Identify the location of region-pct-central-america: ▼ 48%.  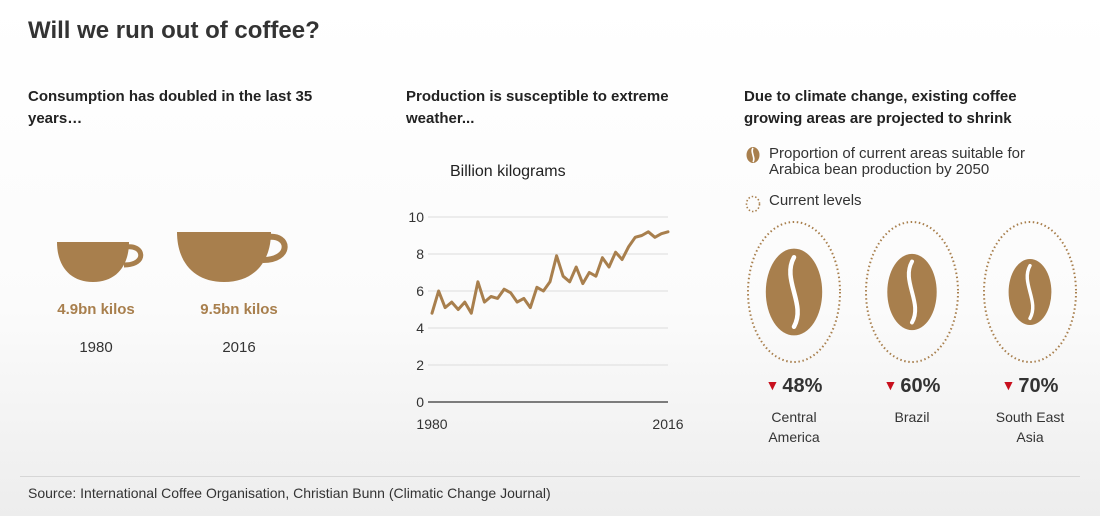
(794, 386).